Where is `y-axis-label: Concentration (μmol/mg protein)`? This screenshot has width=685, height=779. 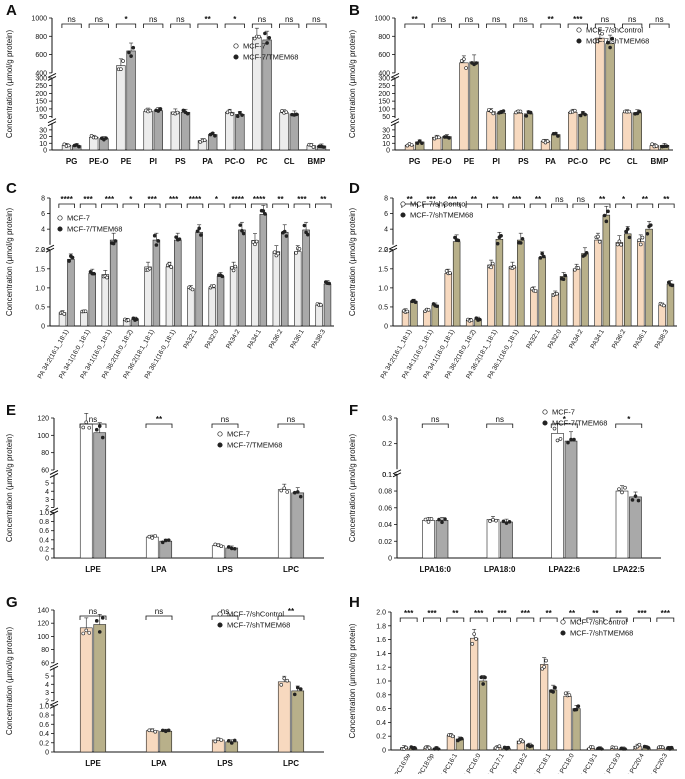
y-axis-label: Concentration (μmol/mg protein) is located at coordinates (352, 680).